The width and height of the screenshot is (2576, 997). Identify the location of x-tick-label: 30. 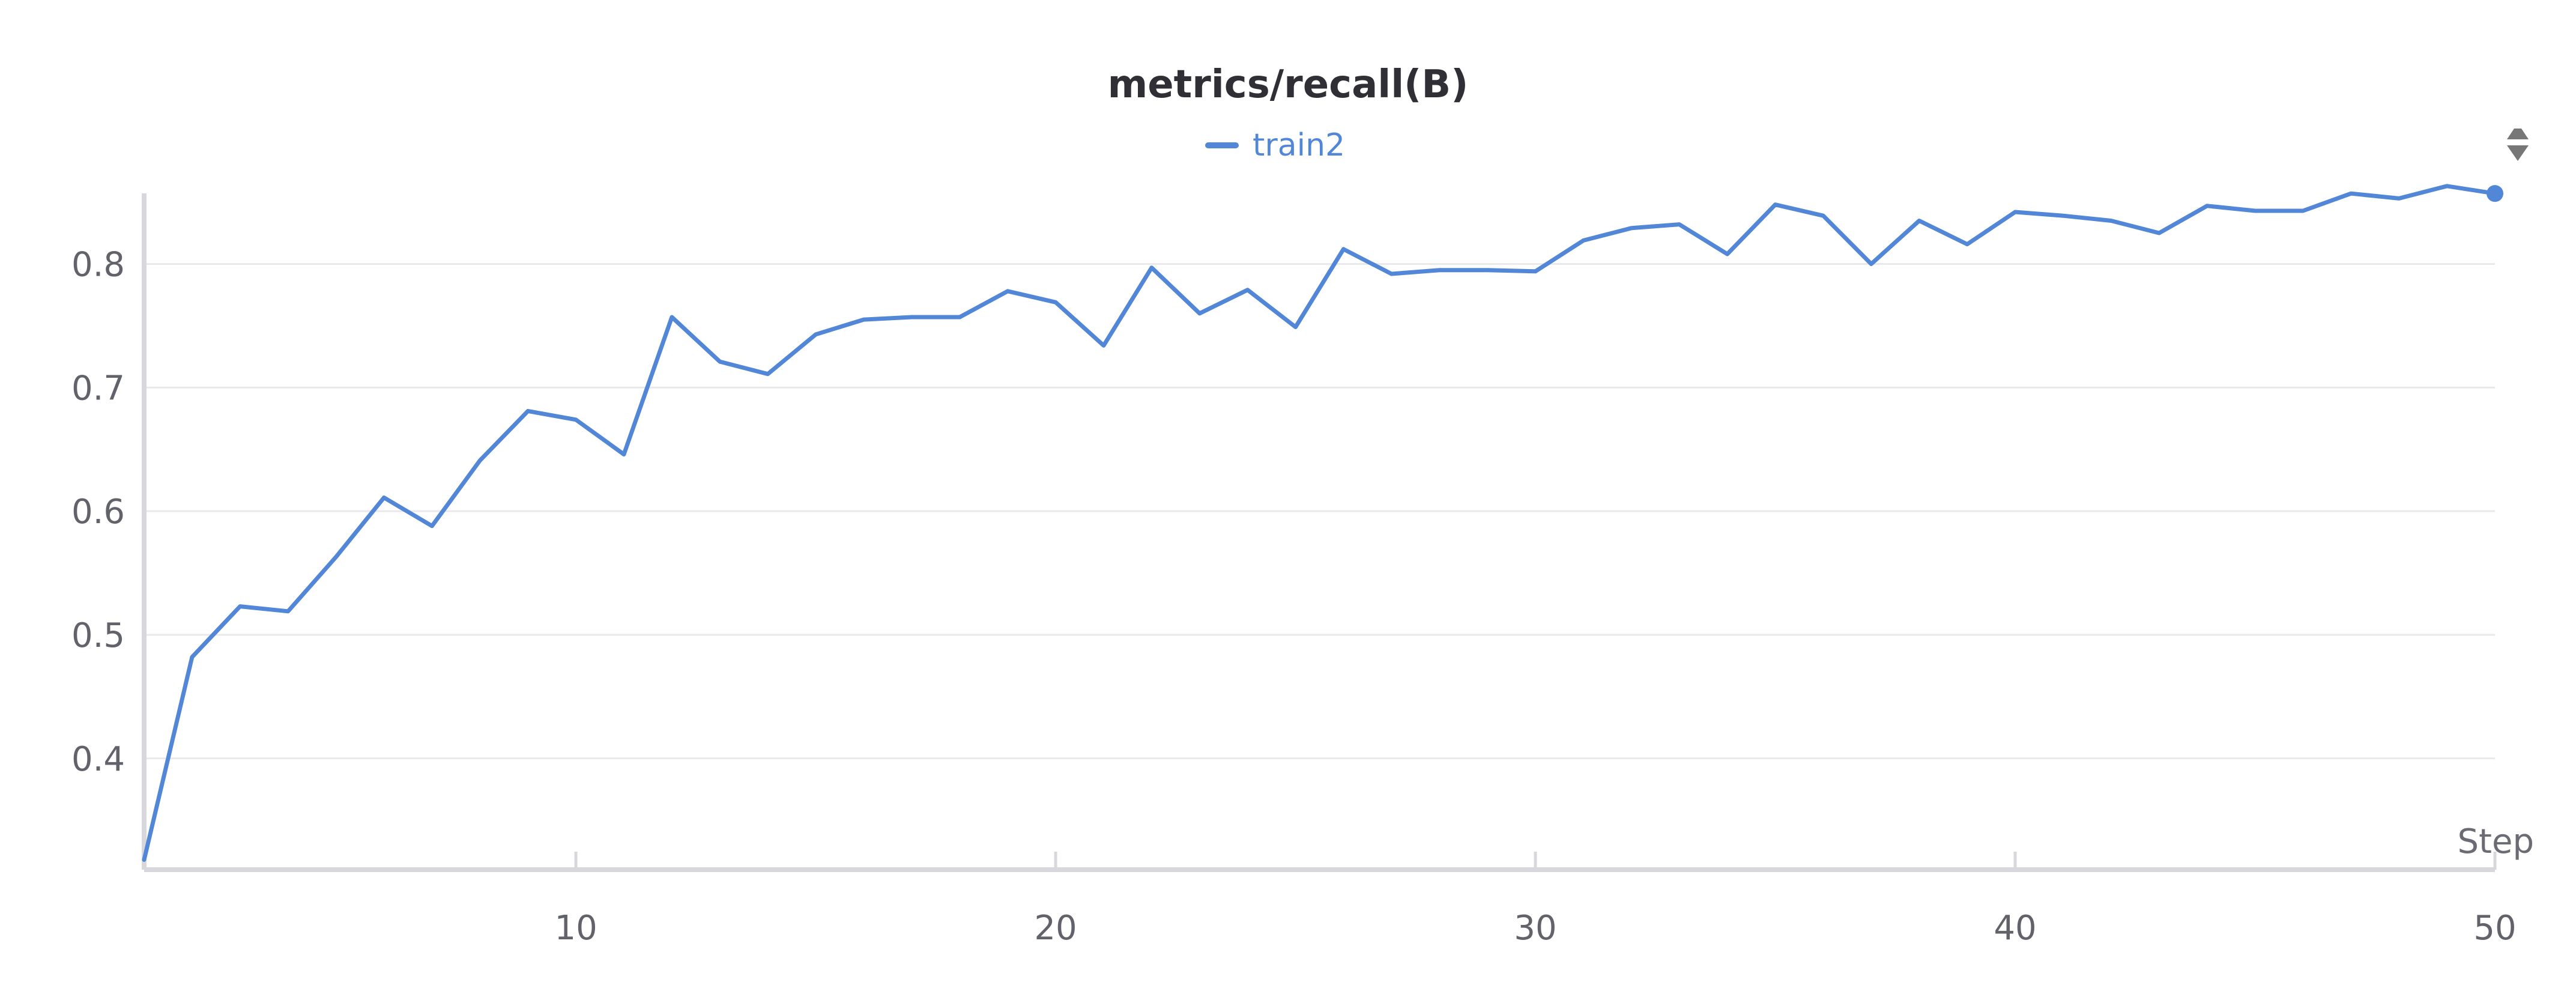
(1535, 929).